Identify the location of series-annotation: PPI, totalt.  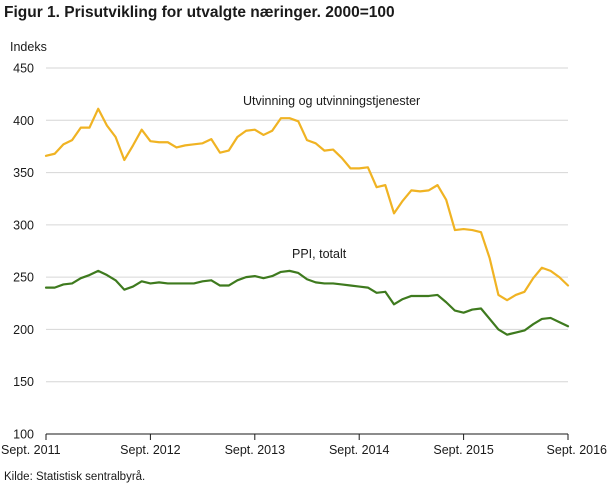
(319, 254).